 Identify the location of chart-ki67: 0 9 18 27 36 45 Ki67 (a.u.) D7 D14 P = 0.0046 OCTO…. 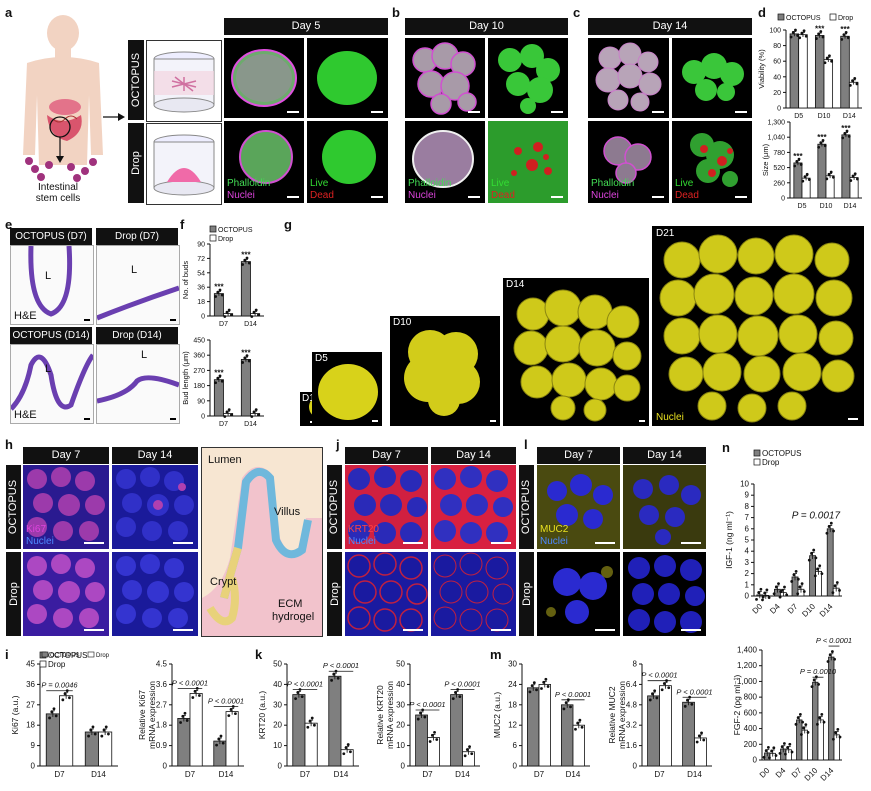
(64, 715).